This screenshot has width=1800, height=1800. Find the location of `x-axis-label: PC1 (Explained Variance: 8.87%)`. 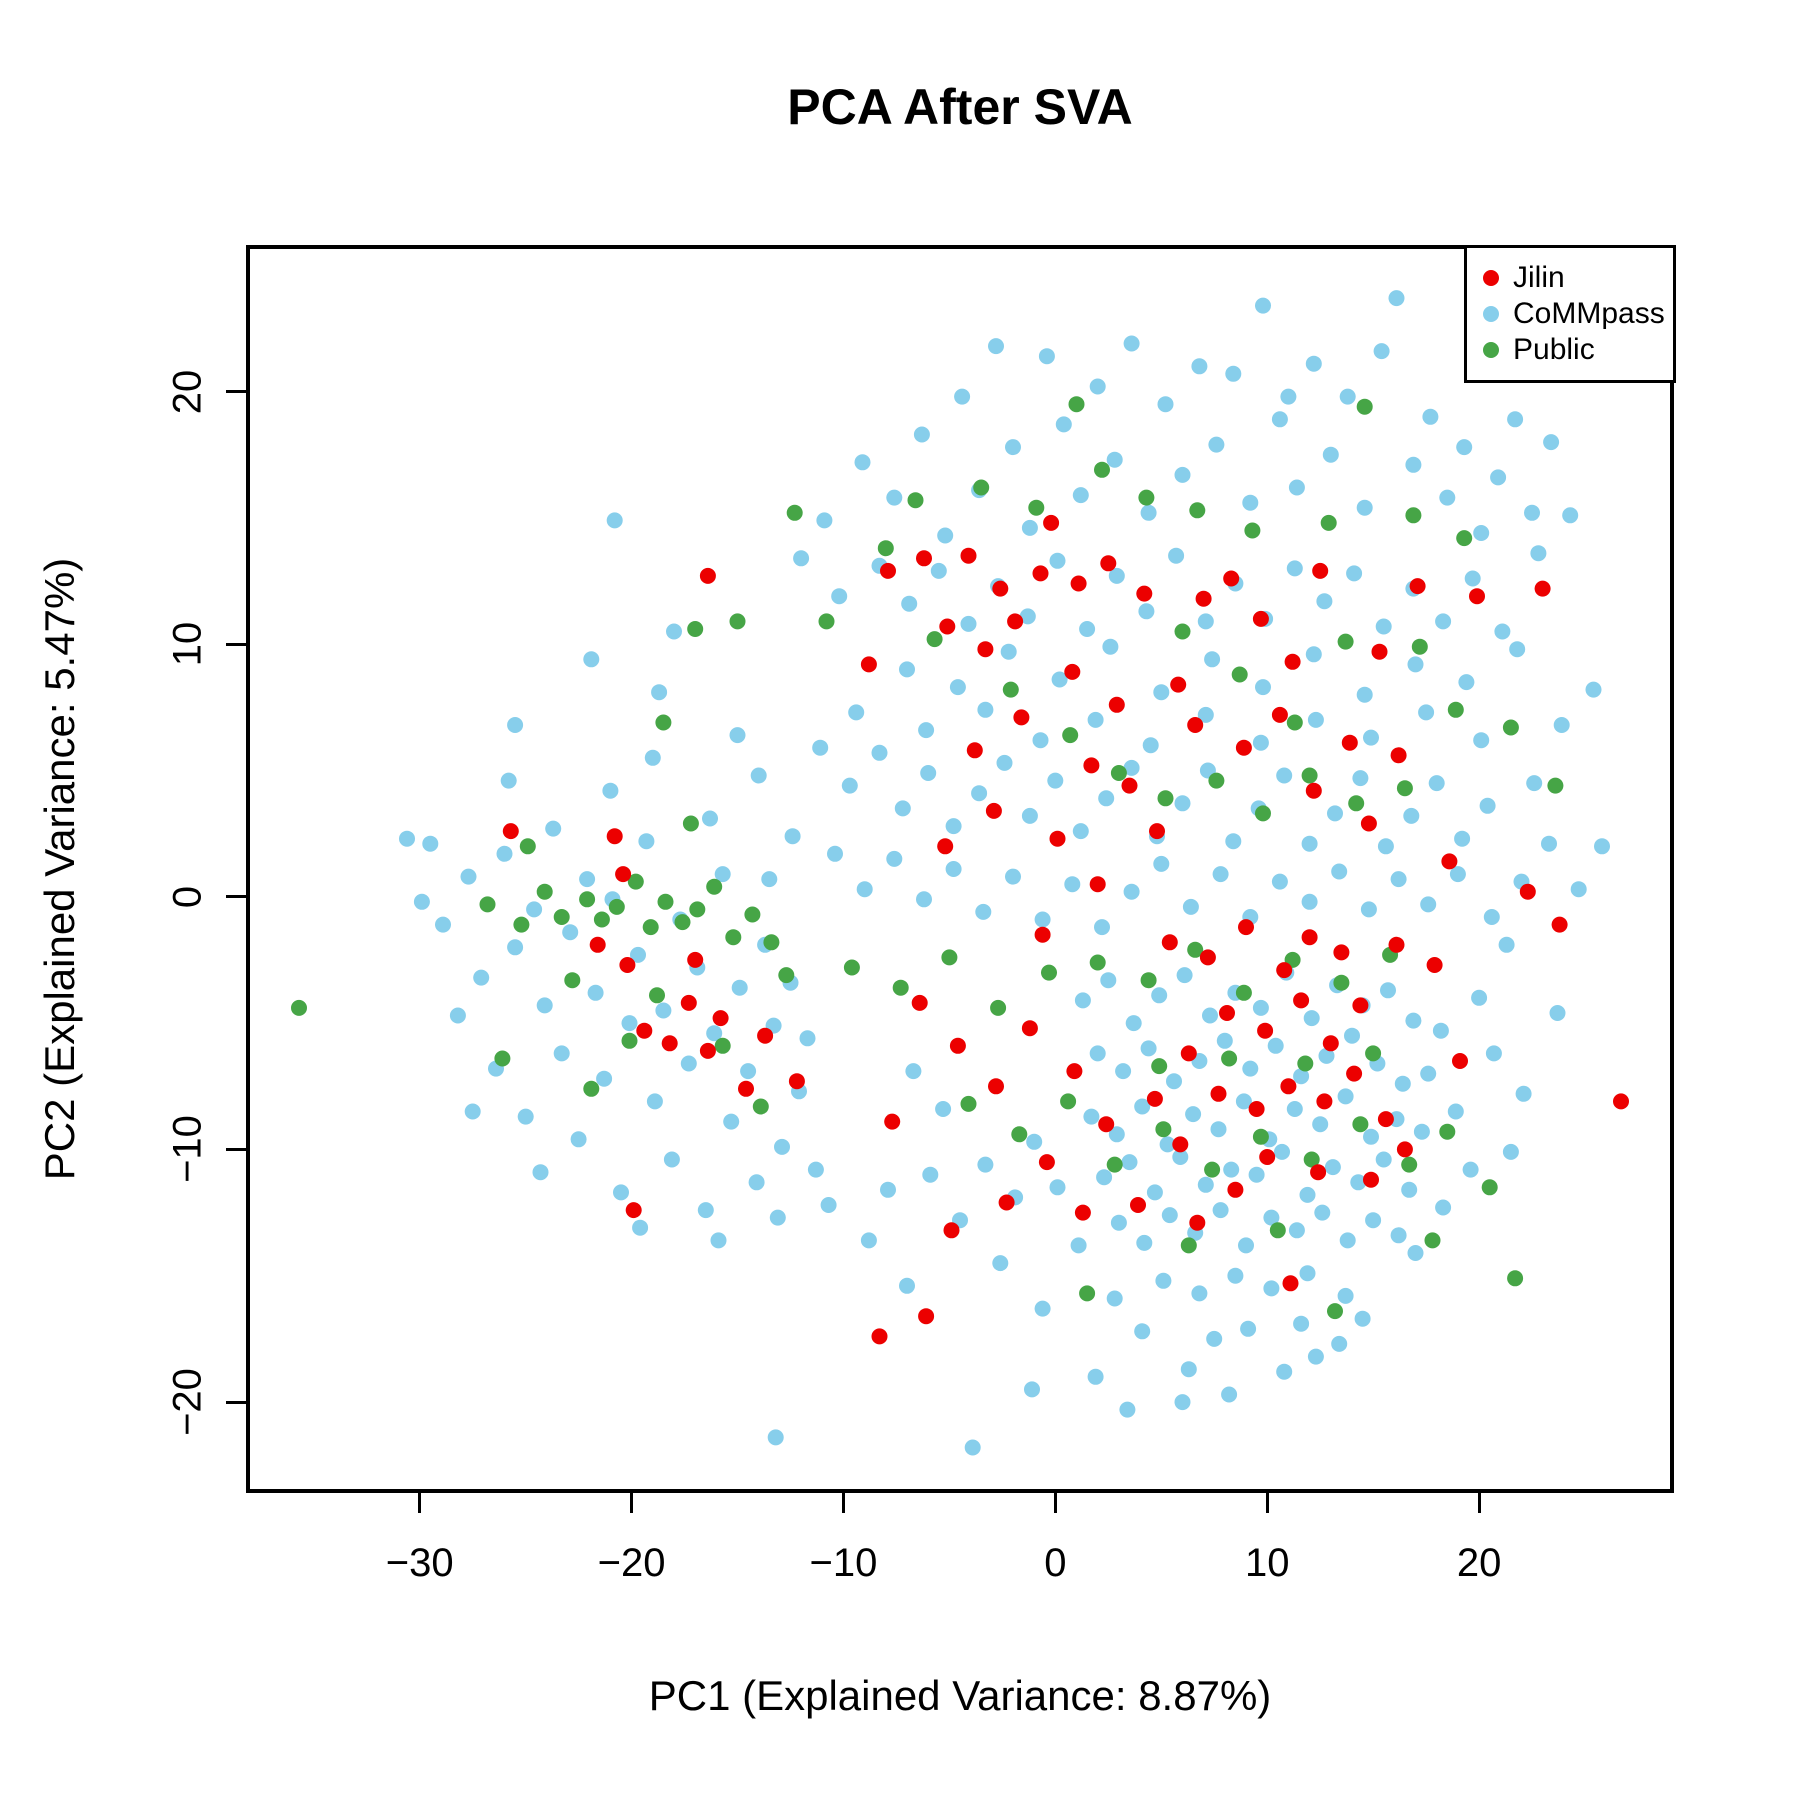

x-axis-label: PC1 (Explained Variance: 8.87%) is located at coordinates (960, 1695).